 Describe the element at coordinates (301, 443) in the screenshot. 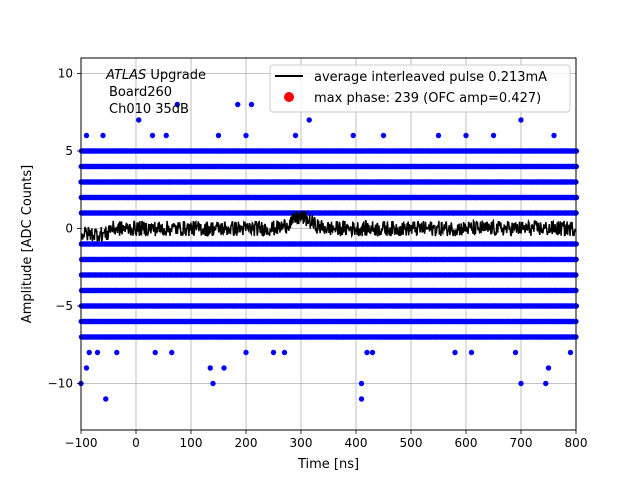

I see `x-tick-label: 300` at that location.